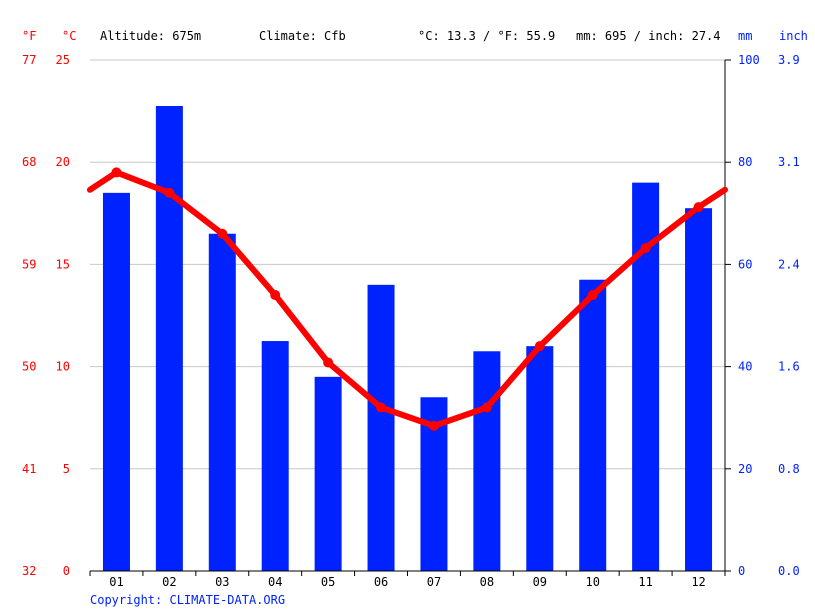 This screenshot has width=815, height=611. Describe the element at coordinates (434, 582) in the screenshot. I see `month-tick-label: 07` at that location.